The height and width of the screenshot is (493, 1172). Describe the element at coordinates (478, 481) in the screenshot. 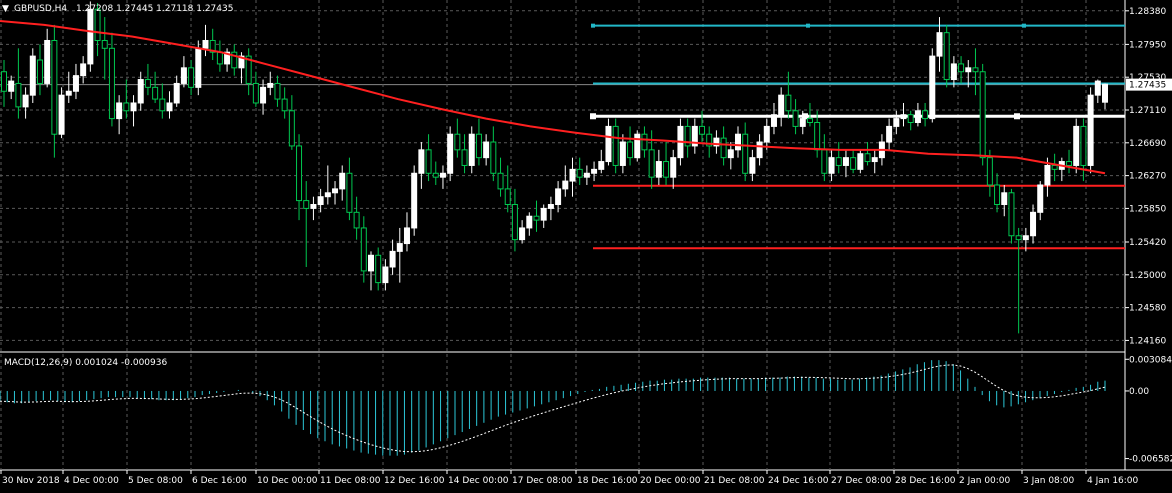

I see `x-tick-label: 14 Dec 00:00` at that location.